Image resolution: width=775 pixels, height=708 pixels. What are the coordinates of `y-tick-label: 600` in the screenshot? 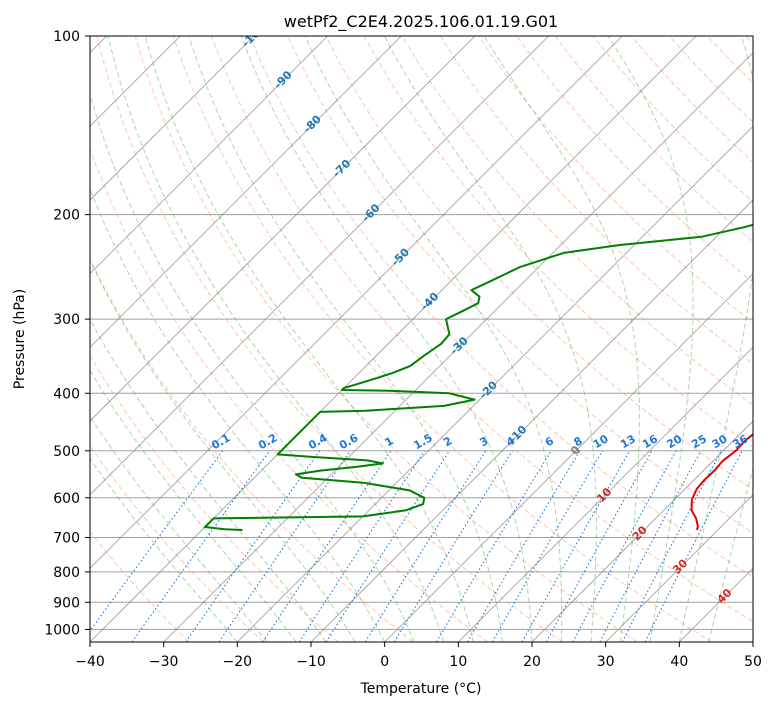 It's located at (66, 499).